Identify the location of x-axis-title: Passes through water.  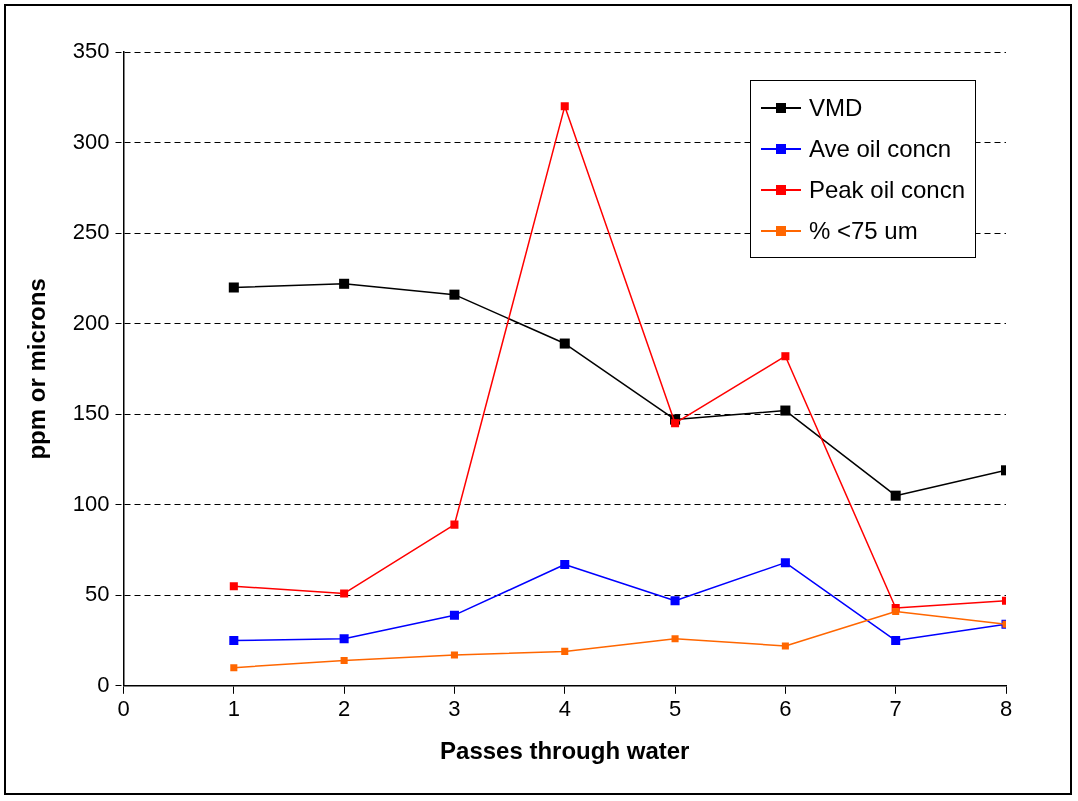
(565, 751).